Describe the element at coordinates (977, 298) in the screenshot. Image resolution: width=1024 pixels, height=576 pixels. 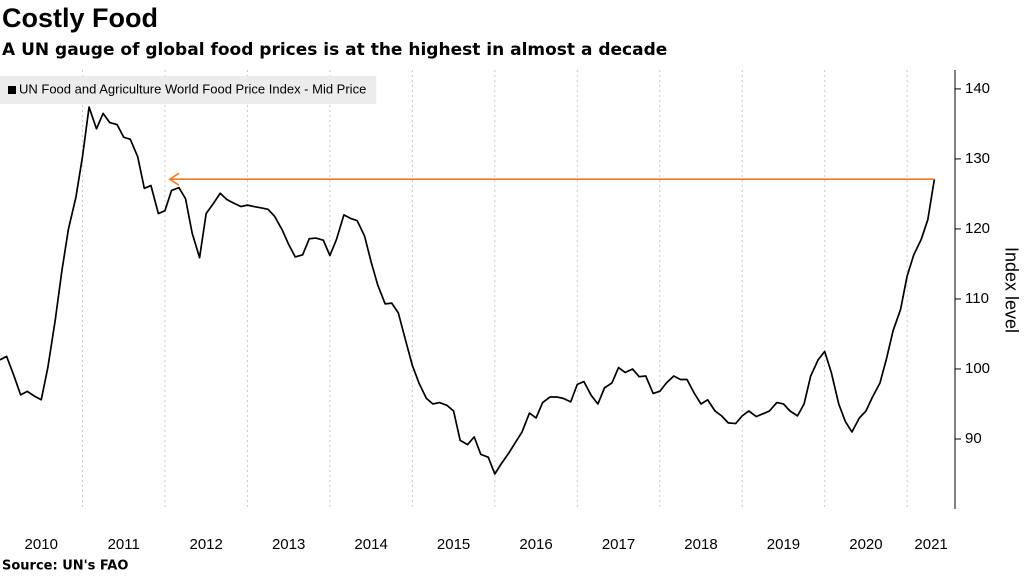
I see `y-tick-label: 110` at that location.